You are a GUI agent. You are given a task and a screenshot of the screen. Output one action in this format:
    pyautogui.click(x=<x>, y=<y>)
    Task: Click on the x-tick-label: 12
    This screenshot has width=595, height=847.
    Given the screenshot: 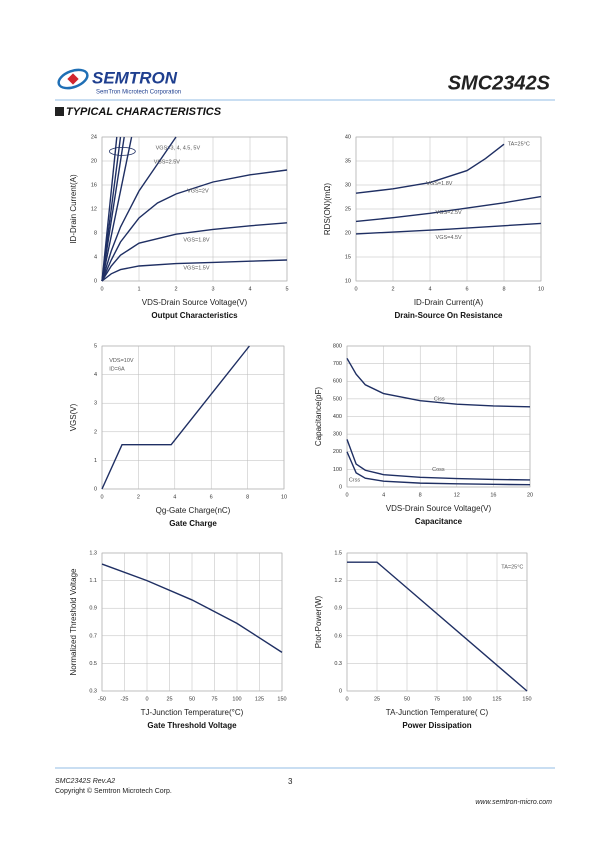 What is the action you would take?
    pyautogui.click(x=457, y=495)
    